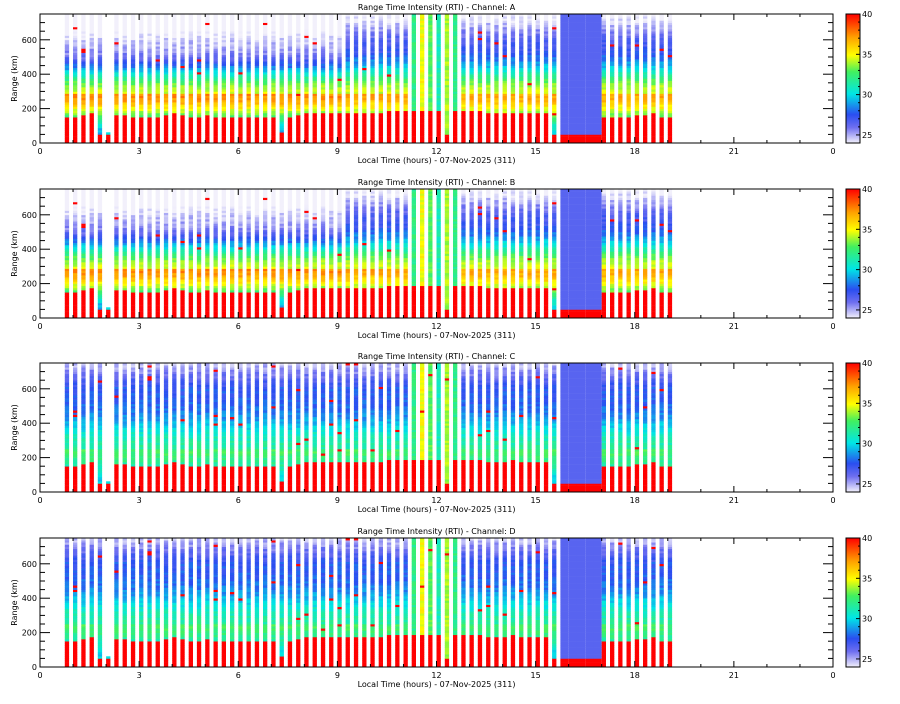  I want to click on panel-title: Range Time Intensity (RTI) - Channel: A, so click(437, 7).